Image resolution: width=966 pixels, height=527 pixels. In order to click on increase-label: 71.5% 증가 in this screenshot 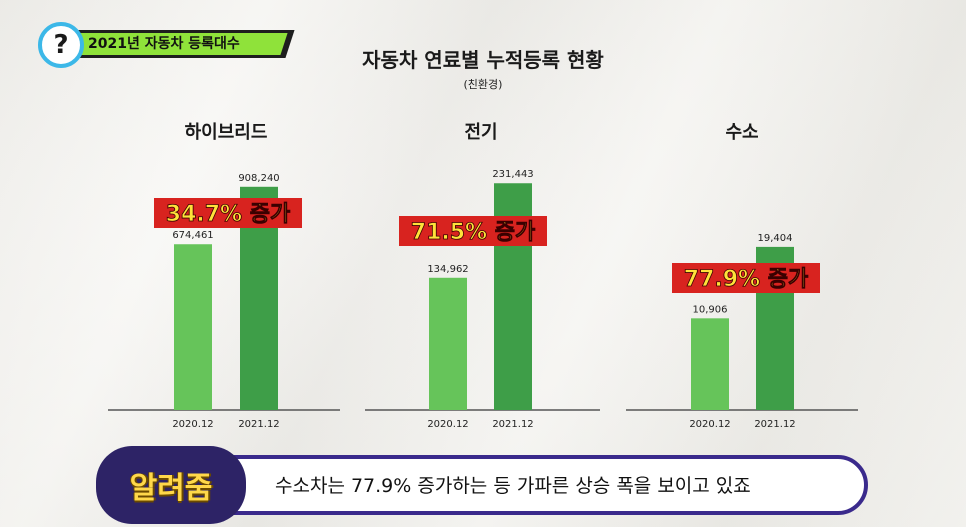, I will do `click(473, 232)`.